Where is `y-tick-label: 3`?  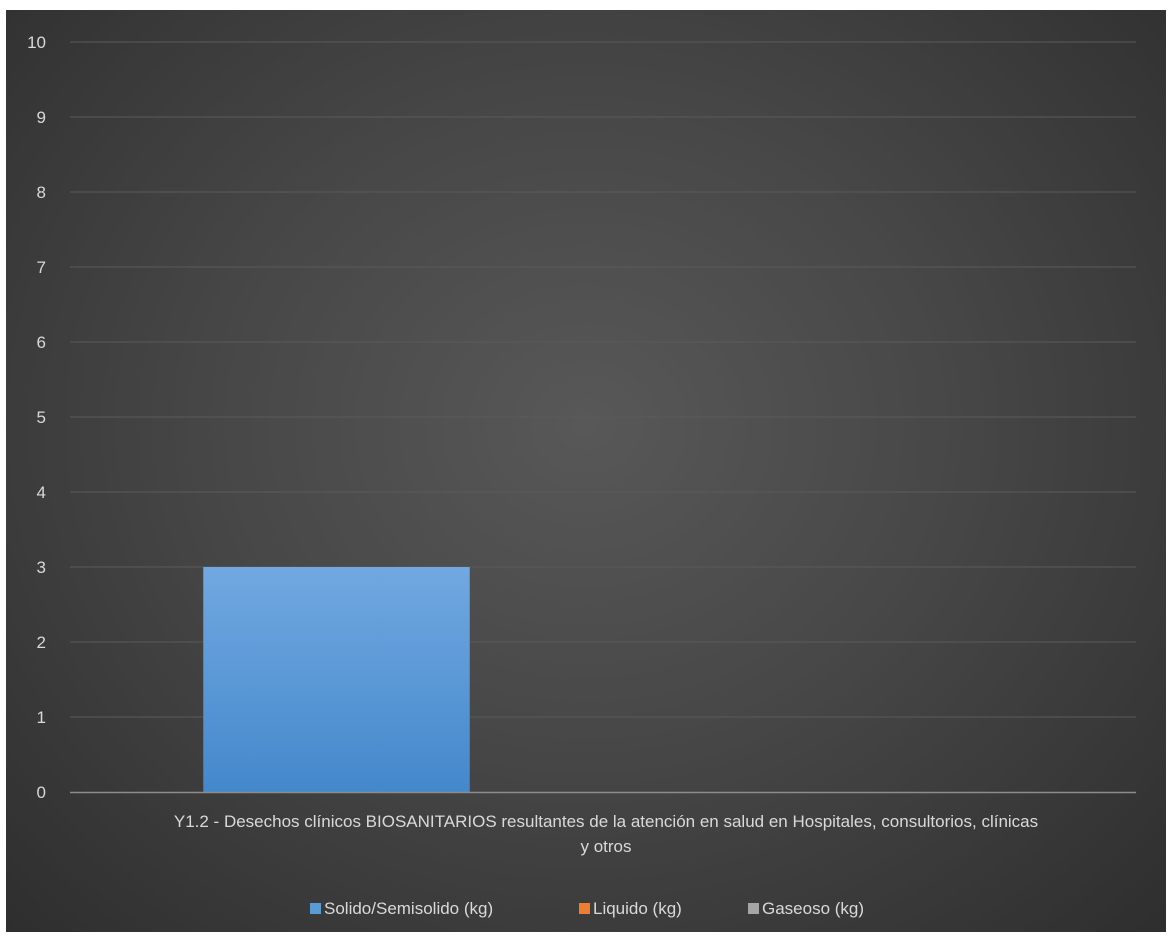 y-tick-label: 3 is located at coordinates (41, 567).